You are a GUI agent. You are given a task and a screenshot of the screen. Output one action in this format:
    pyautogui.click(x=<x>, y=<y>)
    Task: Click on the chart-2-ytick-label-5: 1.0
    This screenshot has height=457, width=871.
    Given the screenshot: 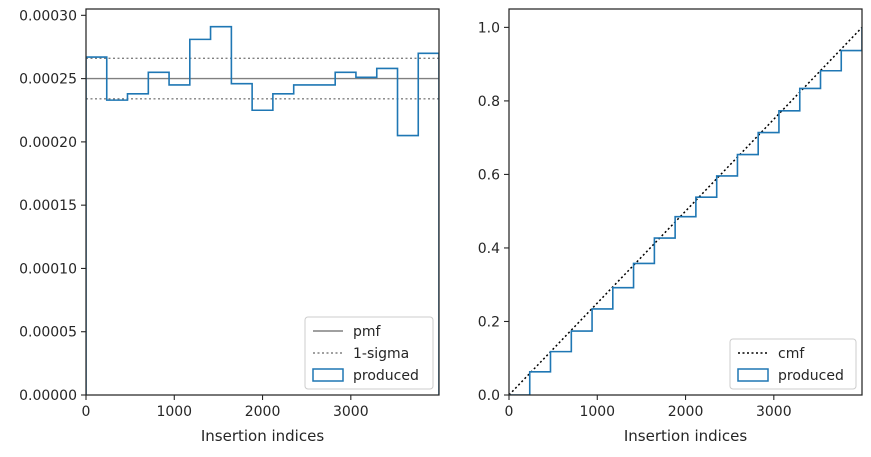 What is the action you would take?
    pyautogui.click(x=489, y=28)
    